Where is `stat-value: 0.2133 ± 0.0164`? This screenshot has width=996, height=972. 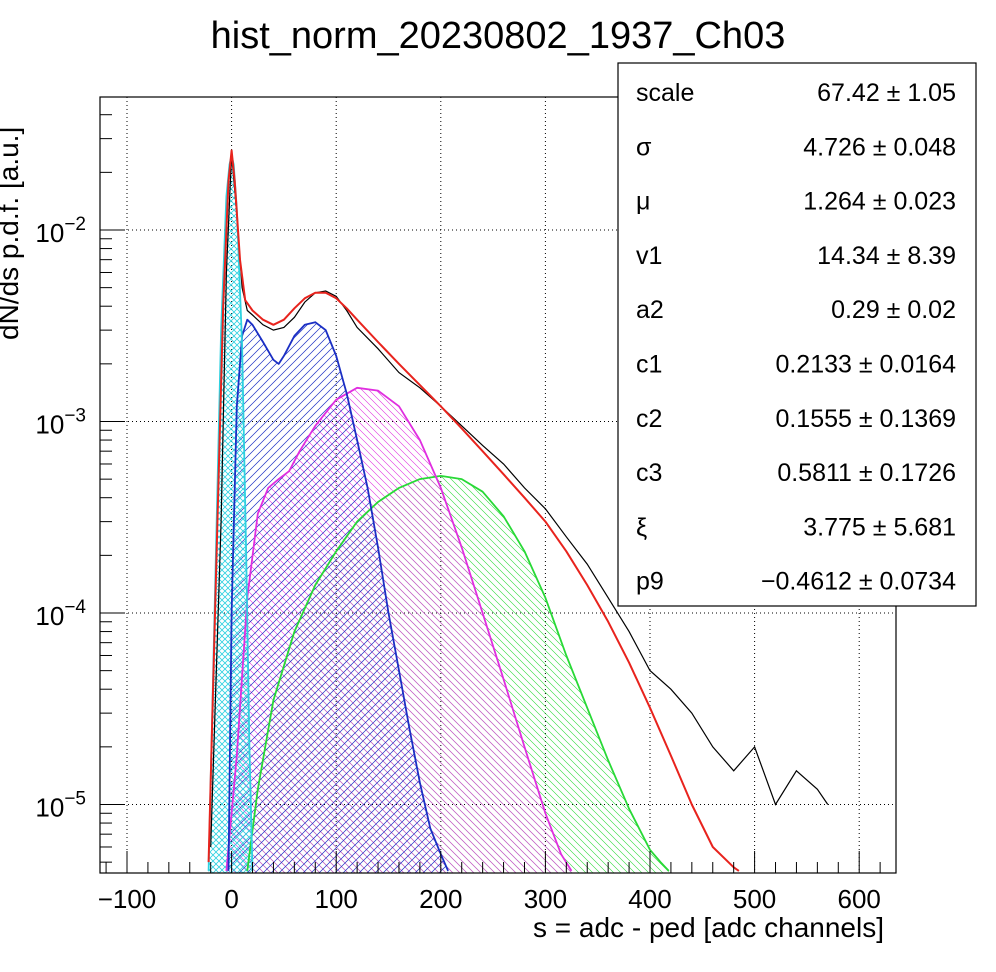
stat-value: 0.2133 ± 0.0164 is located at coordinates (865, 365).